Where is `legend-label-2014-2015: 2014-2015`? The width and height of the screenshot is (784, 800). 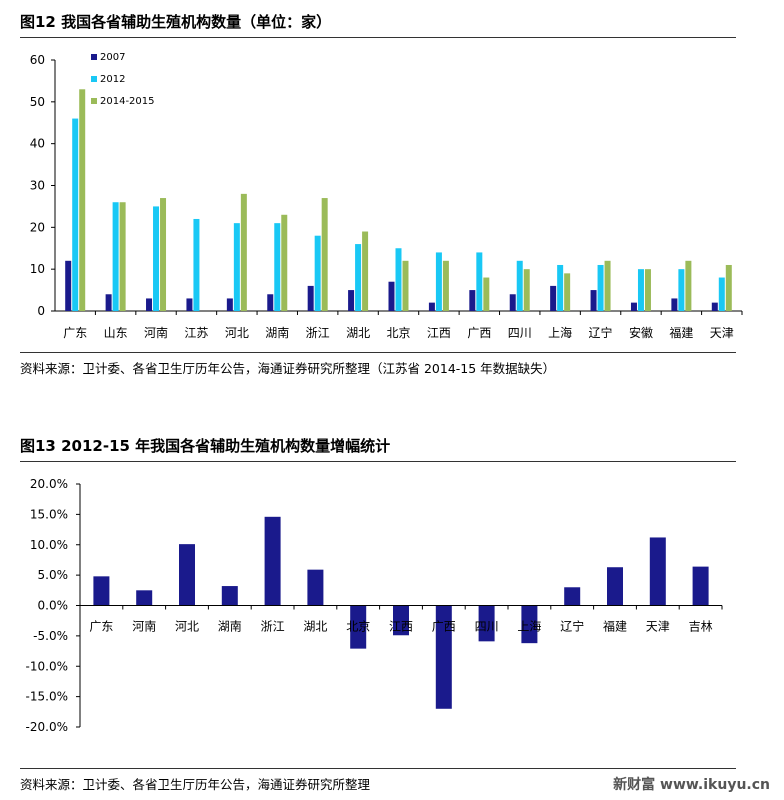 legend-label-2014-2015: 2014-2015 is located at coordinates (127, 101).